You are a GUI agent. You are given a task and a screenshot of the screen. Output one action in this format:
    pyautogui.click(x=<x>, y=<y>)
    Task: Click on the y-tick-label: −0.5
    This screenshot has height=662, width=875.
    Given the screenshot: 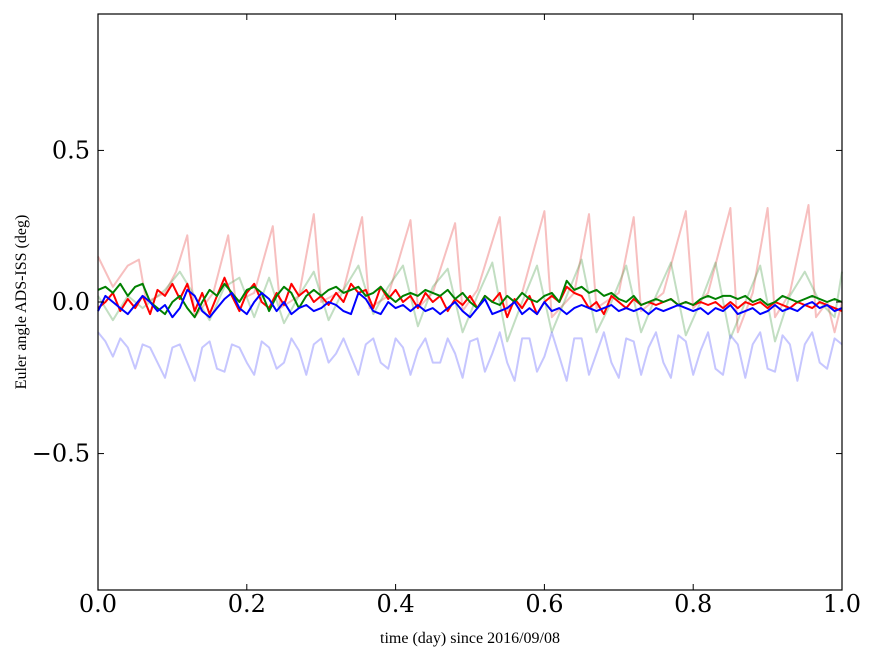 What is the action you would take?
    pyautogui.click(x=61, y=454)
    